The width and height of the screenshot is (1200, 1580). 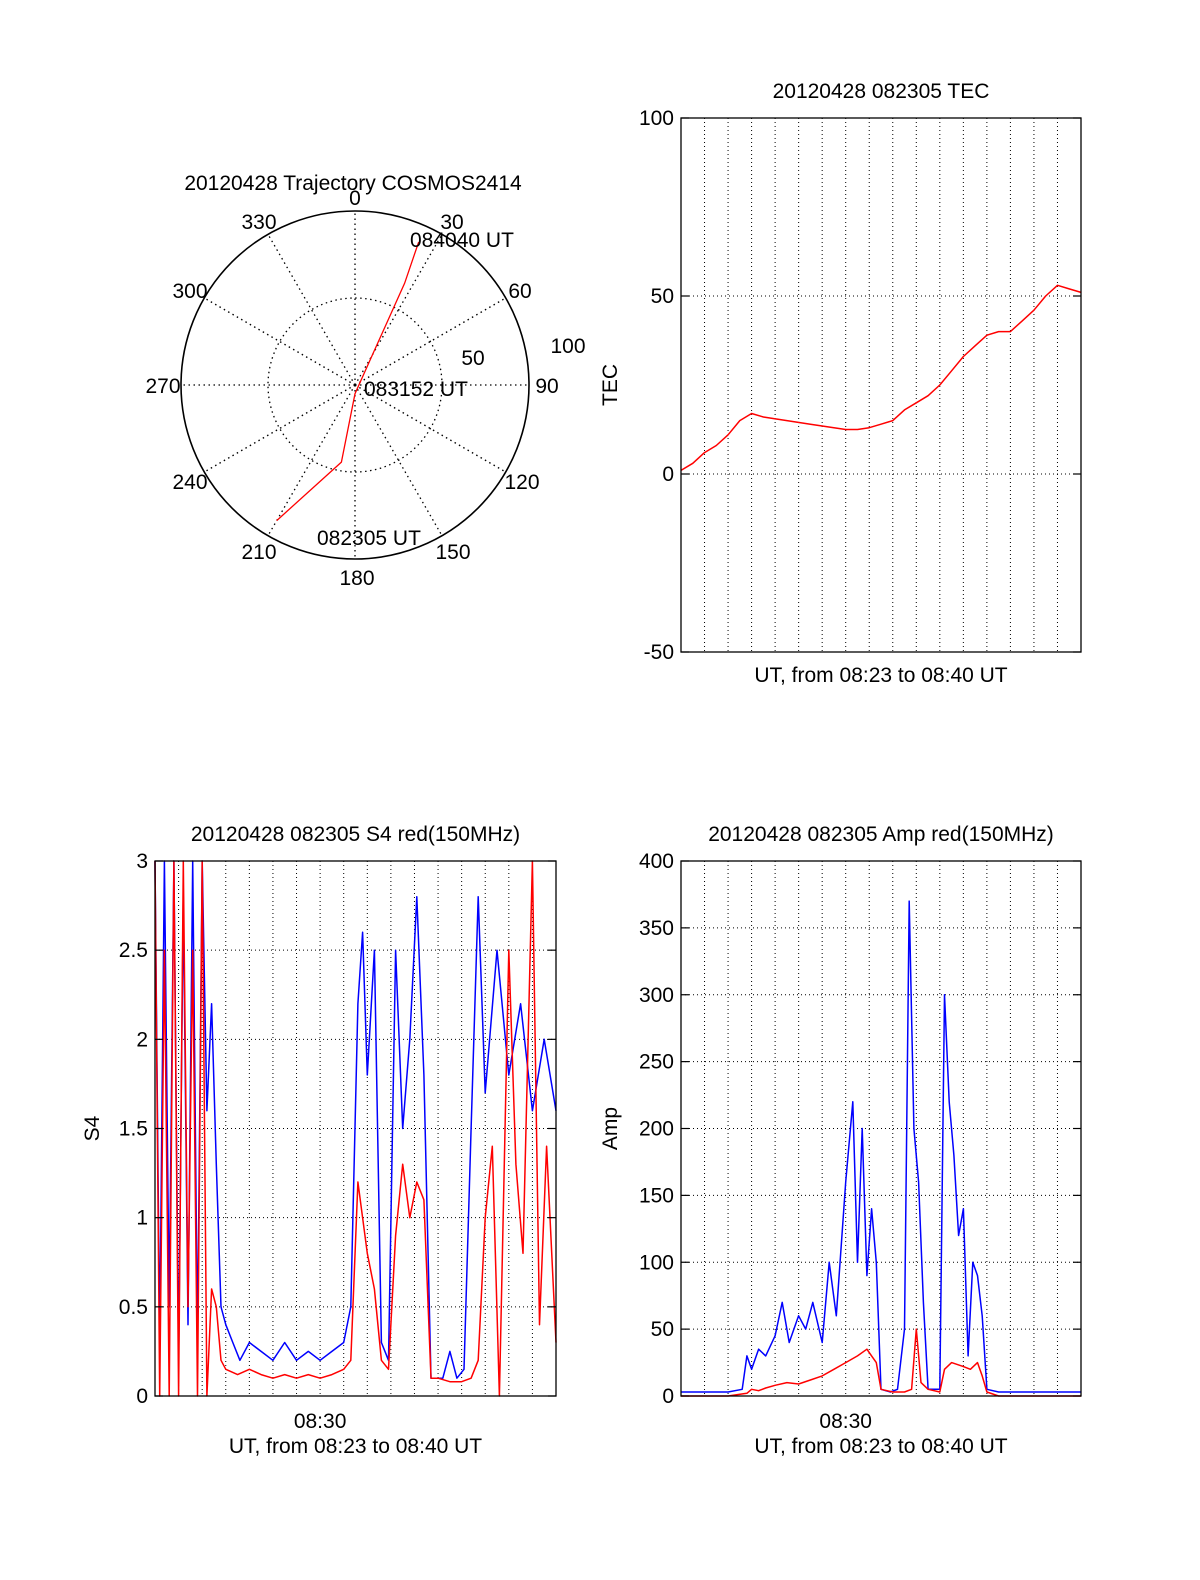 What do you see at coordinates (355, 834) in the screenshot?
I see `chart-title: 20120428 082305 S4 red(150MHz)` at bounding box center [355, 834].